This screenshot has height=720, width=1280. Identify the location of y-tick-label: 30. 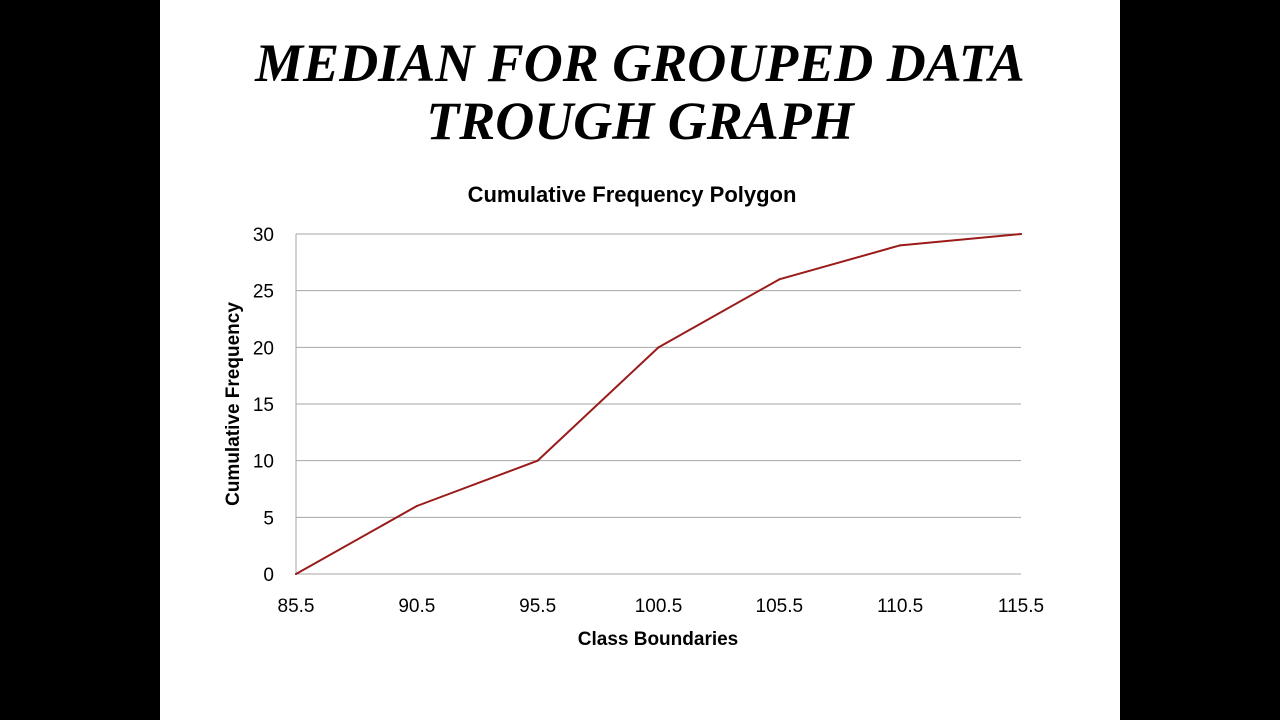
(263, 235).